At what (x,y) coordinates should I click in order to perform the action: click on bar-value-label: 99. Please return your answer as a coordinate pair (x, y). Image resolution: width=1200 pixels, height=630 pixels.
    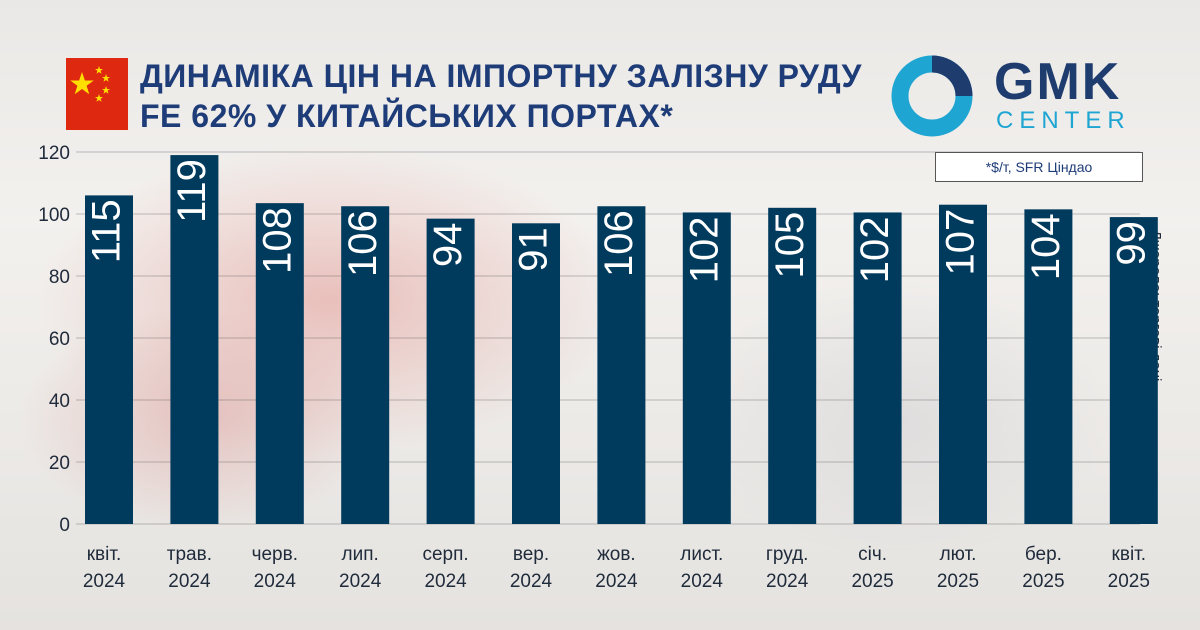
    Looking at the image, I should click on (1131, 243).